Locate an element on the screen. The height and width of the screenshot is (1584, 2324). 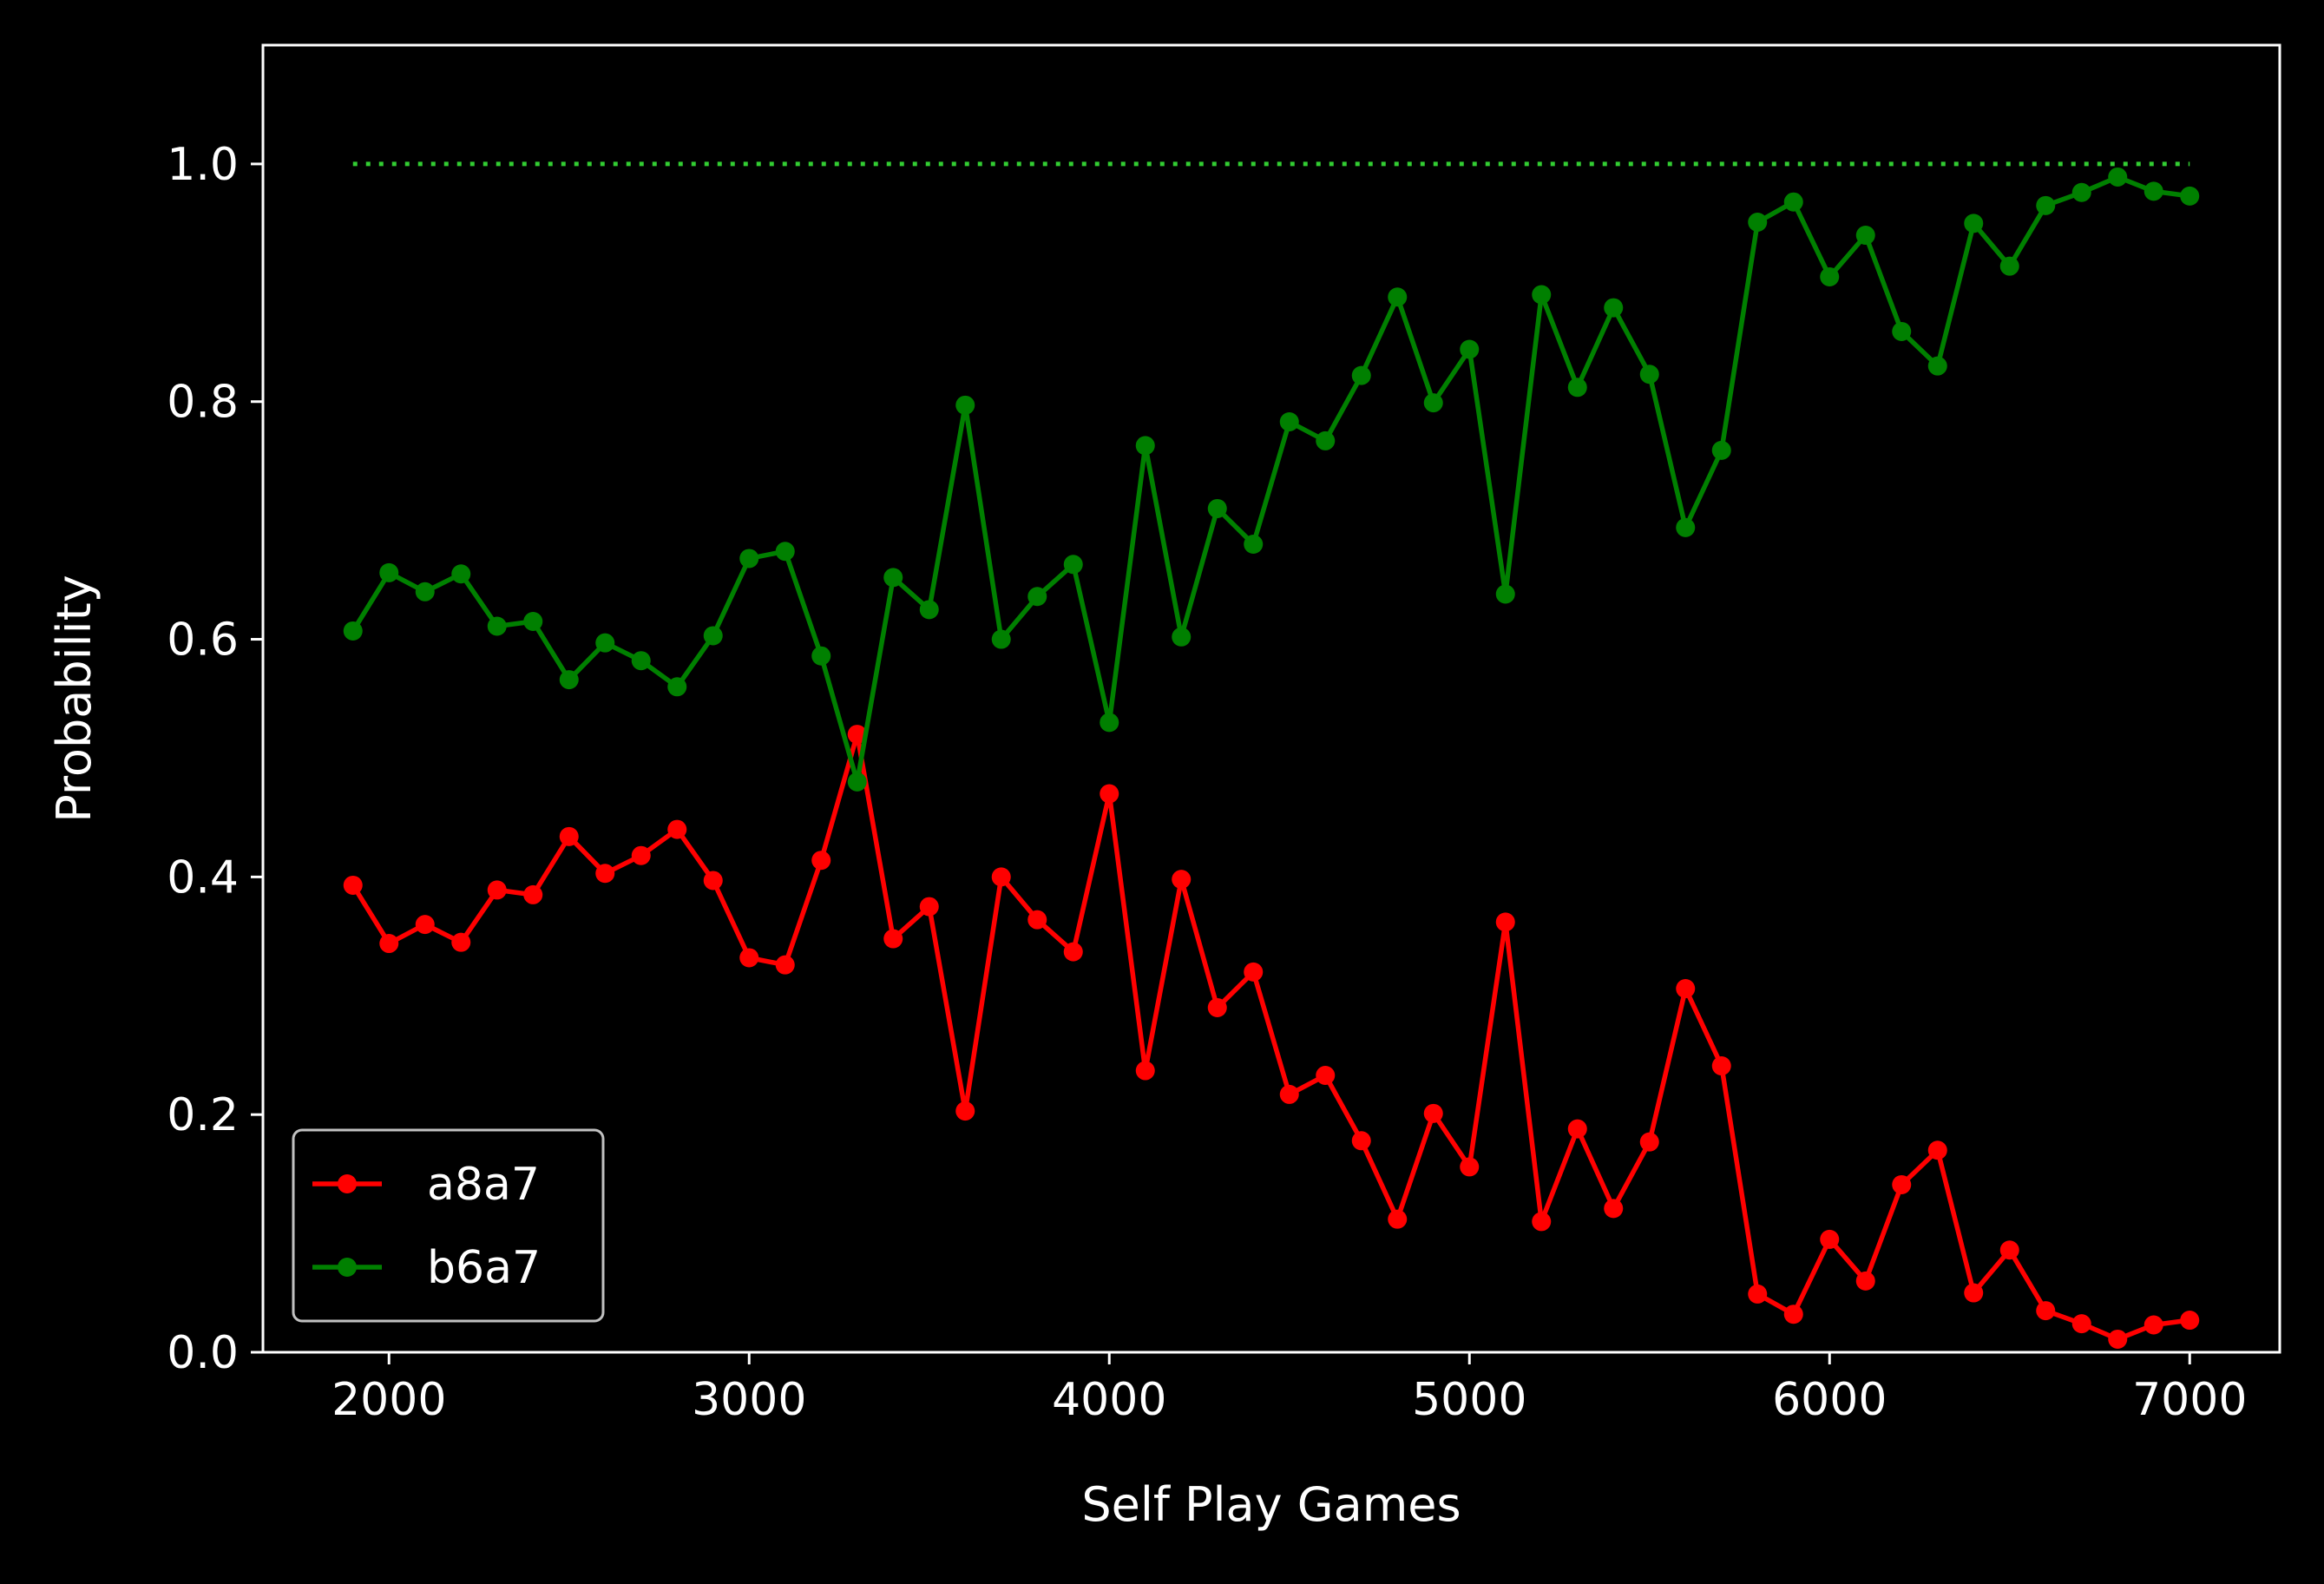
y-tick-label: 1.0 is located at coordinates (203, 165).